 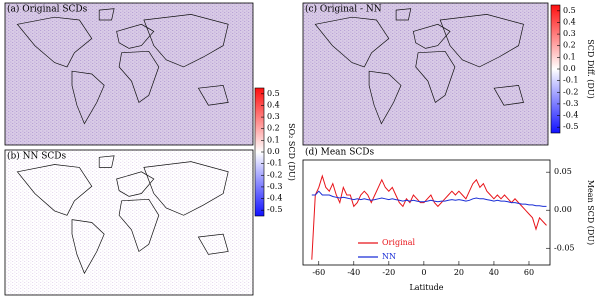 I want to click on x-tick-label: 60, so click(x=529, y=272).